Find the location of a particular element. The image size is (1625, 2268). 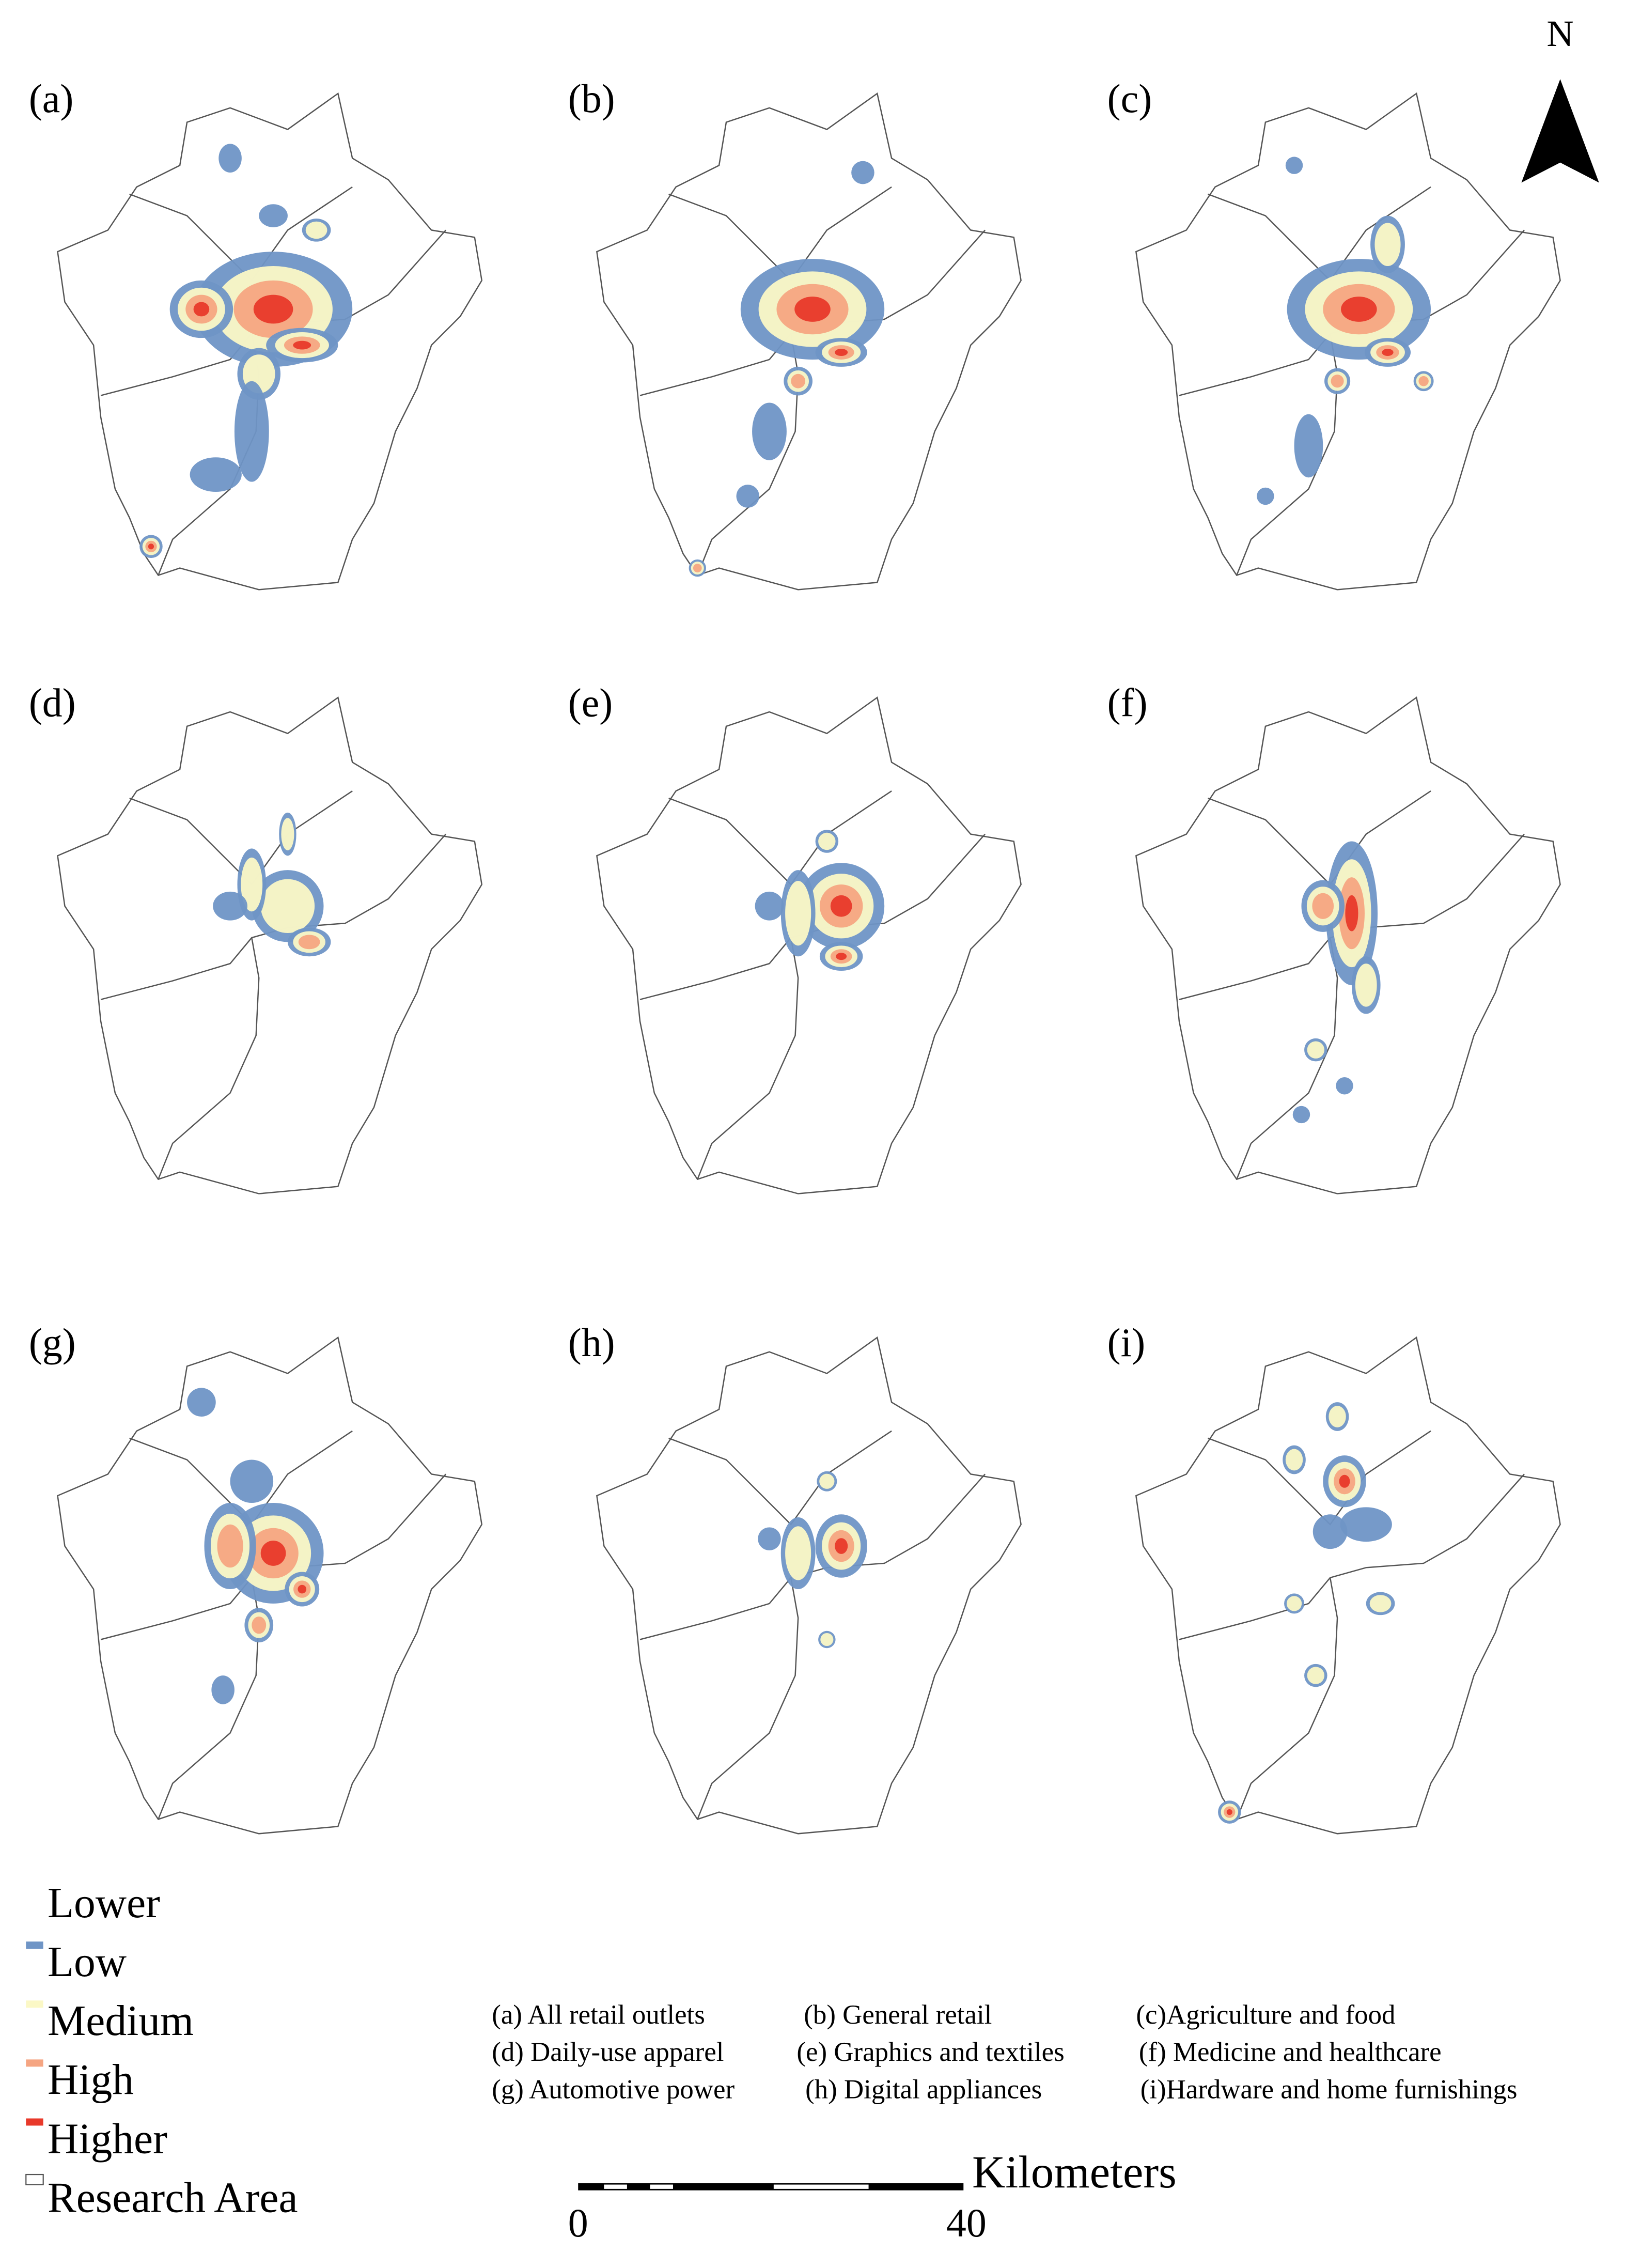

legend-label: Research Area is located at coordinates (173, 2198).